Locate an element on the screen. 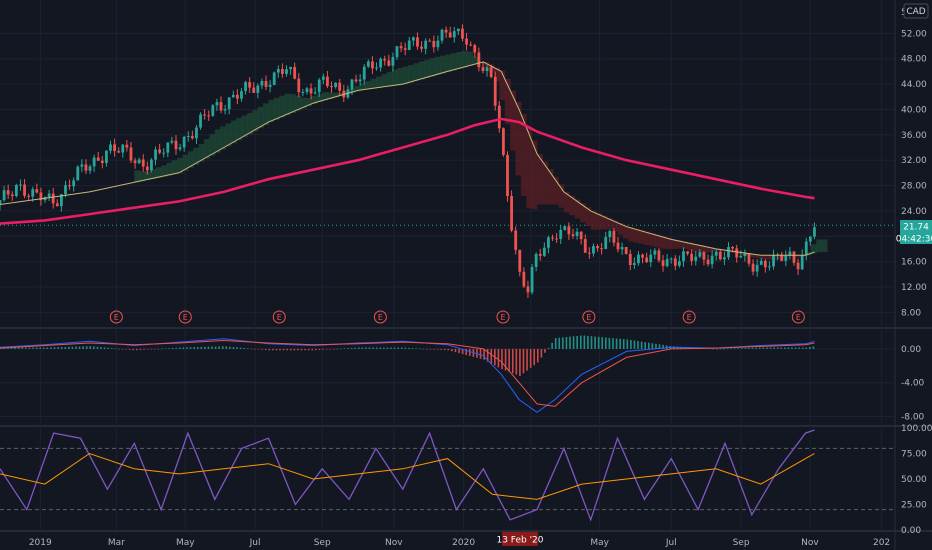 This screenshot has width=932, height=550. y-tick-label: 100.00 is located at coordinates (916, 429).